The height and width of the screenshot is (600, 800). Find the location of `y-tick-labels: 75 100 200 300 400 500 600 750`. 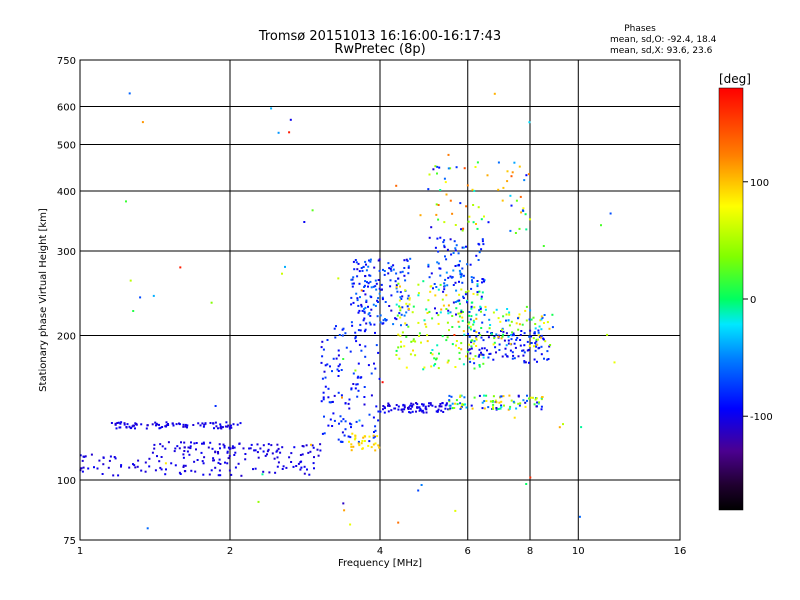

y-tick-labels: 75 100 200 300 400 500 600 750 is located at coordinates (66, 301).